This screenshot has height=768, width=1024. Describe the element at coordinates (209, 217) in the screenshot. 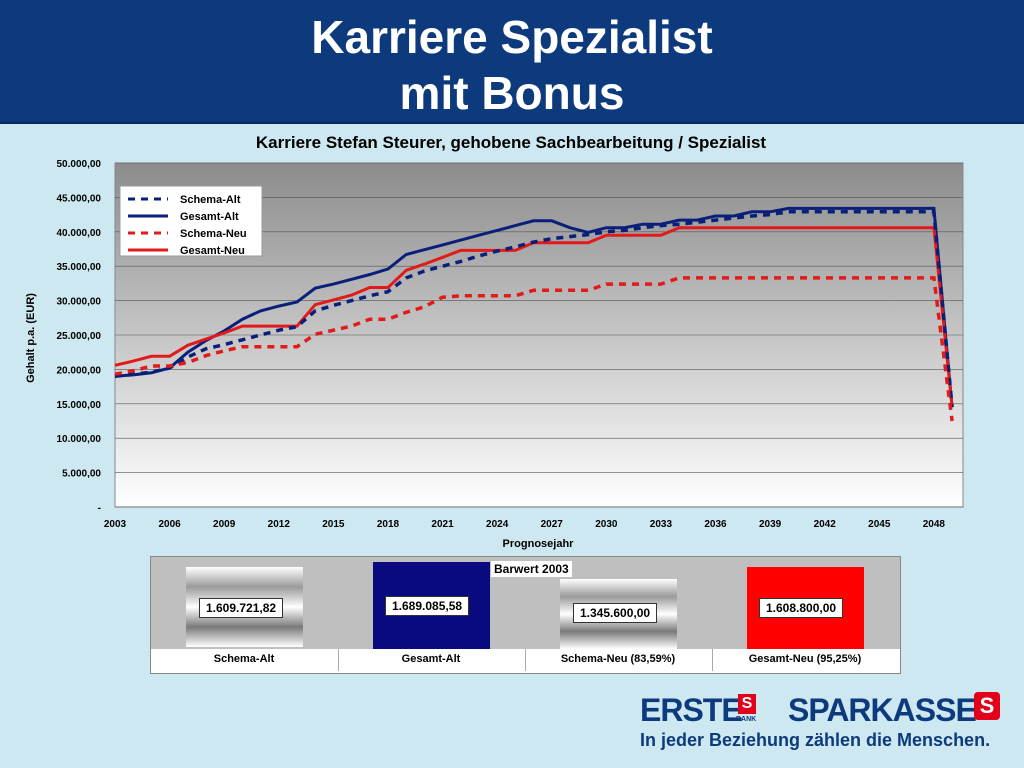

I see `legend-label: Gesamt-Alt` at that location.